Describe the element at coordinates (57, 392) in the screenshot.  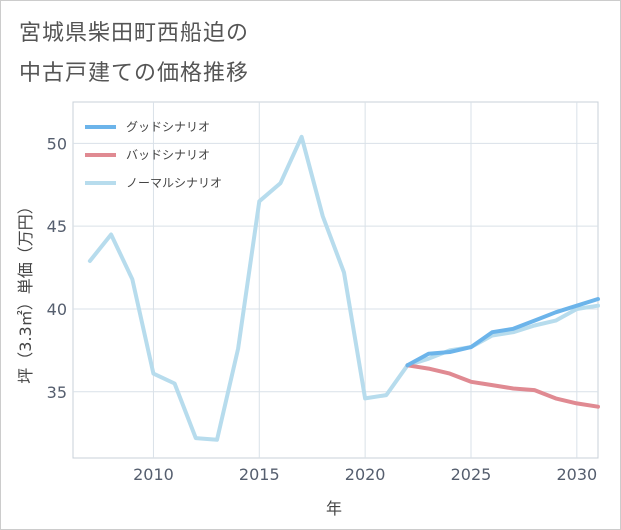
I see `y-tick-label: 35` at that location.